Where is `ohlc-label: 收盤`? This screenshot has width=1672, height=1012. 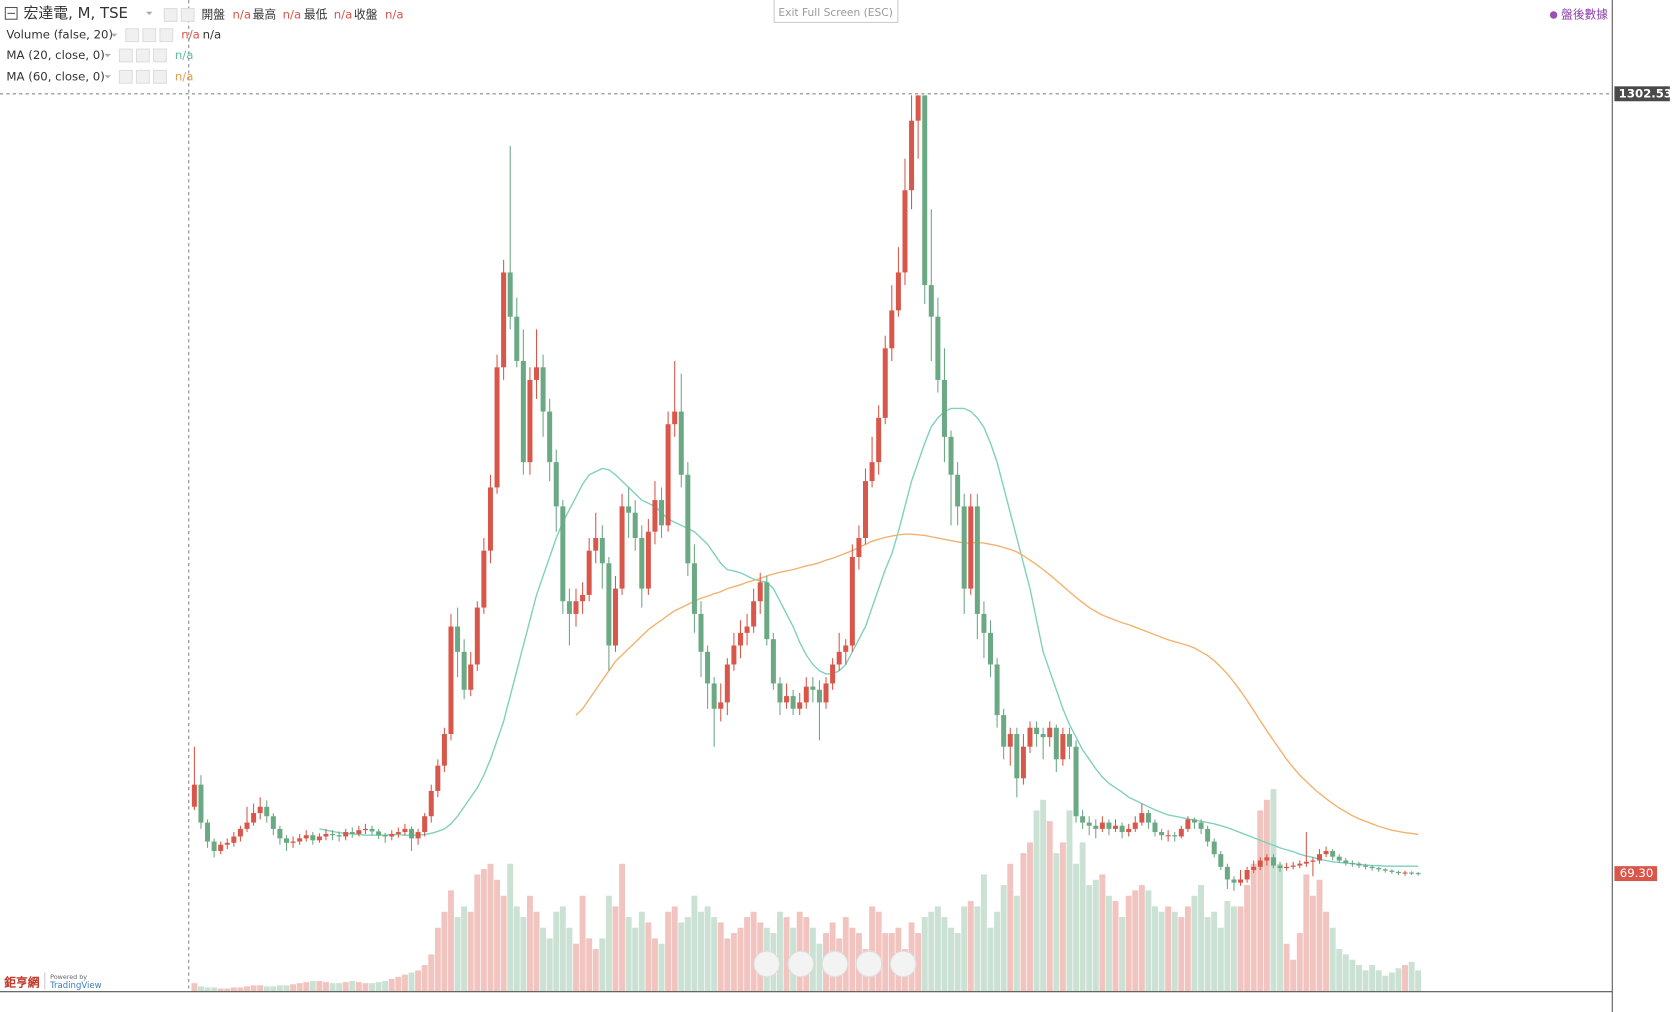
ohlc-label: 收盤 is located at coordinates (366, 14).